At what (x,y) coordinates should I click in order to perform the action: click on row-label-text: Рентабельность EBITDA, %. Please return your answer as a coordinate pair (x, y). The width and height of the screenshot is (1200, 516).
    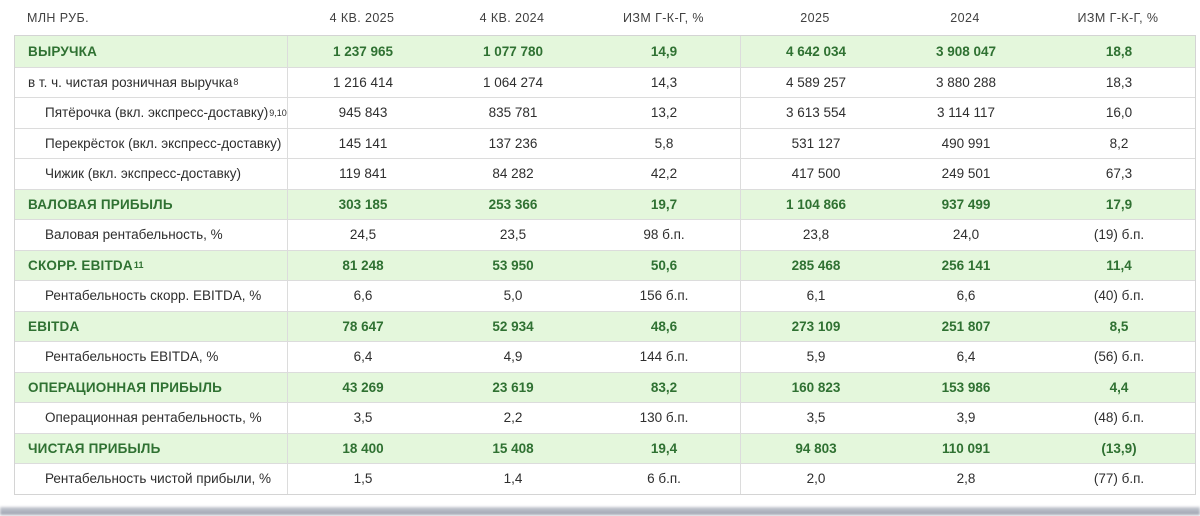
    Looking at the image, I should click on (132, 357).